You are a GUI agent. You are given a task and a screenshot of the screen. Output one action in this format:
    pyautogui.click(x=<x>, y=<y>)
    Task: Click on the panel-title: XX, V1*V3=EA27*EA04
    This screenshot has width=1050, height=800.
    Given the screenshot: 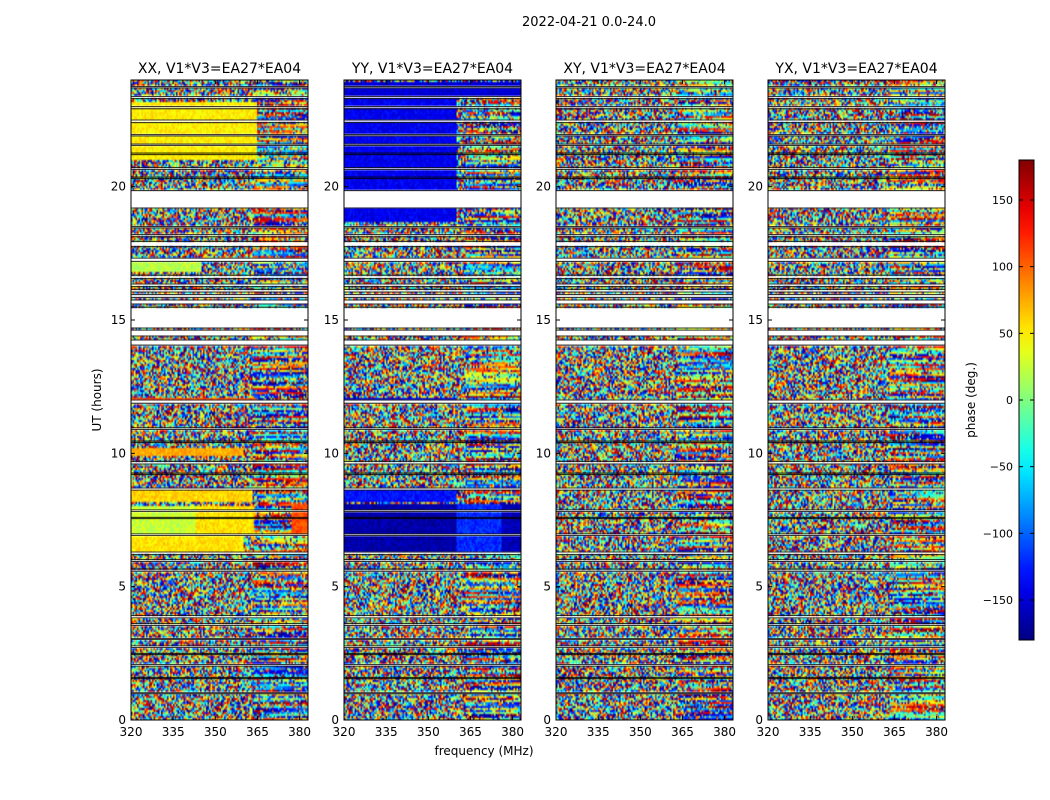 What is the action you would take?
    pyautogui.click(x=219, y=69)
    